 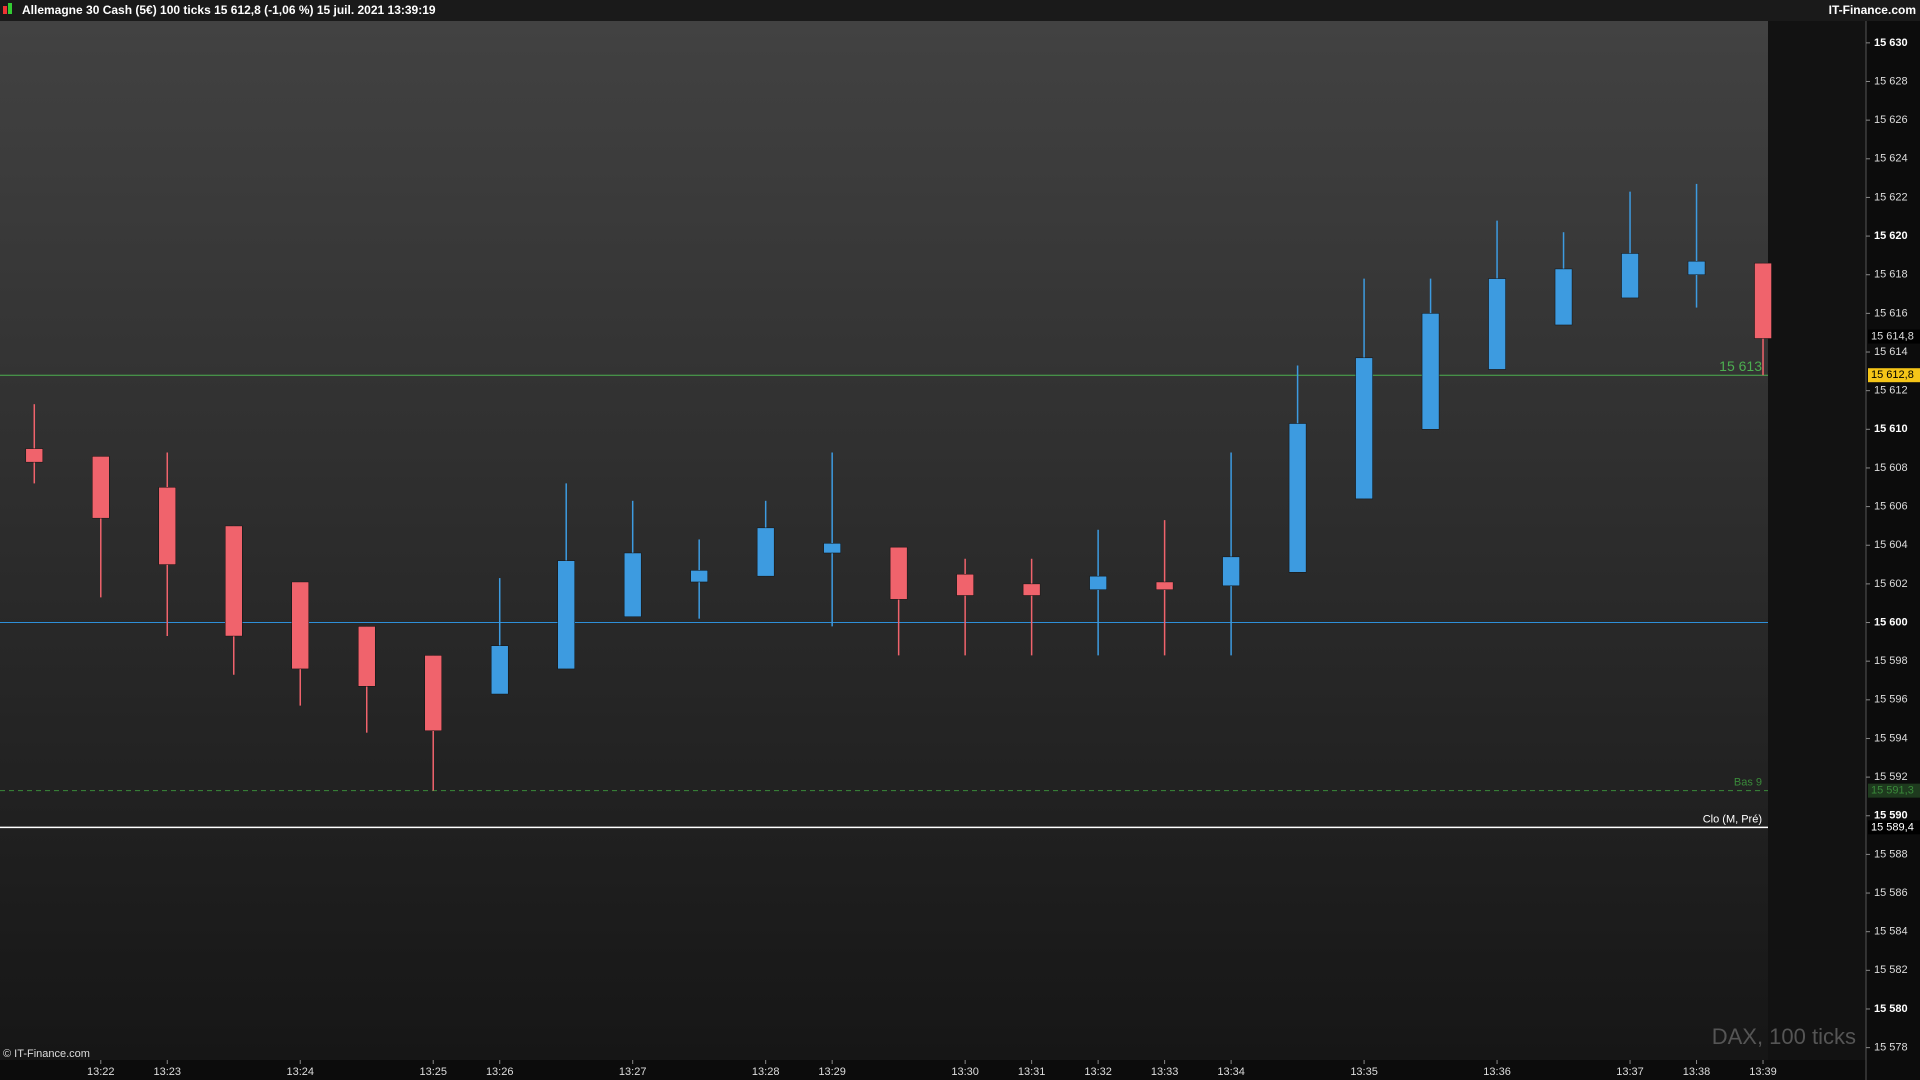 I want to click on brand: IT-Finance.com, so click(x=1872, y=10).